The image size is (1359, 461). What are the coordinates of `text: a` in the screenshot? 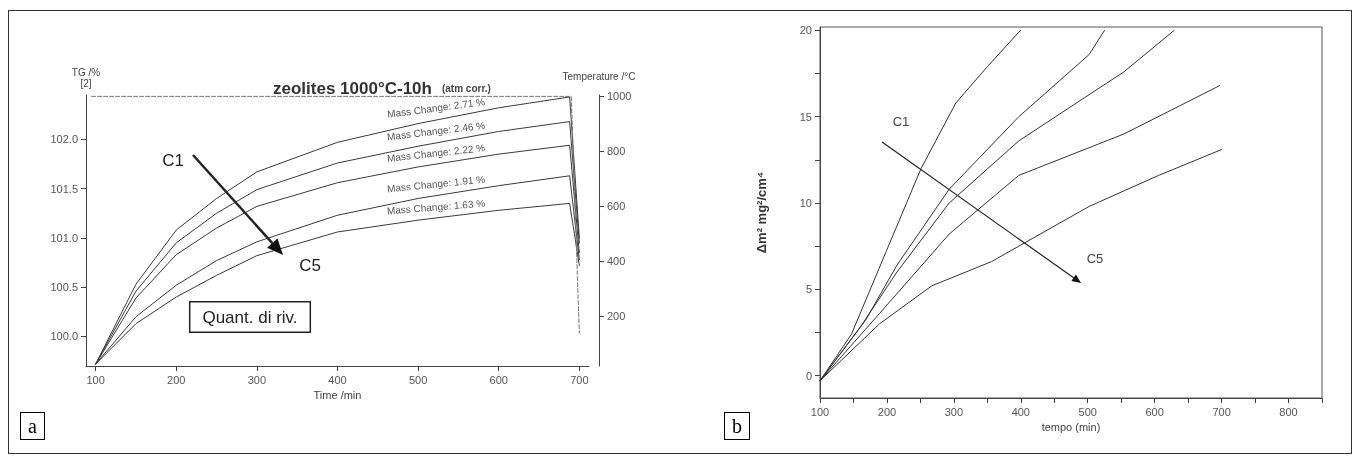 It's located at (32, 426).